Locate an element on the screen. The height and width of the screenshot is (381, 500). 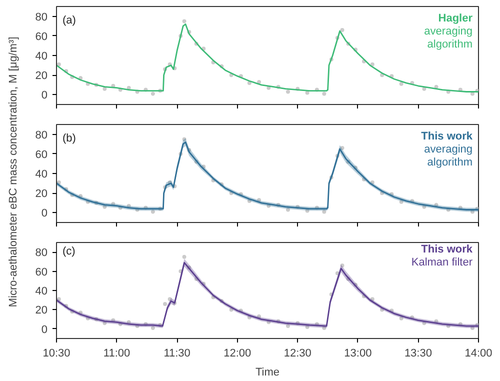
x-axis-title: Time is located at coordinates (267, 372).